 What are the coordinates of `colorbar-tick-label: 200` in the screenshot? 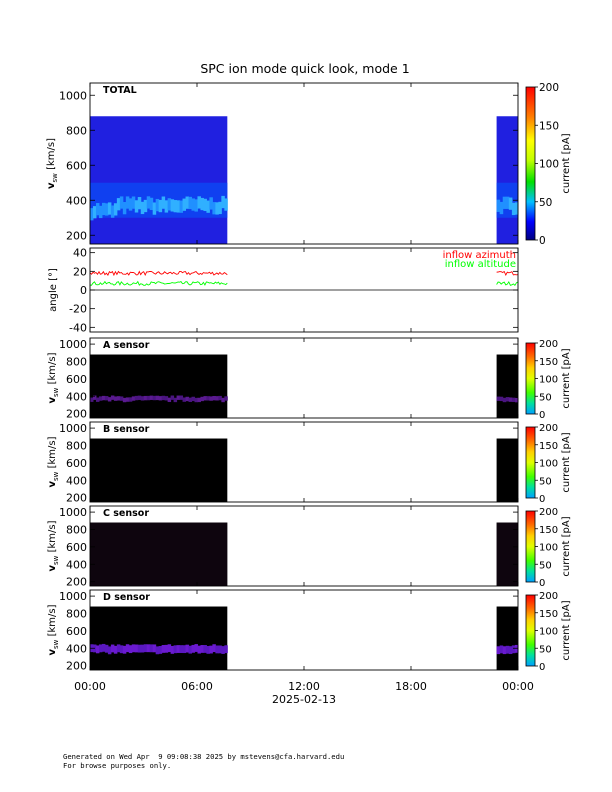 It's located at (548, 428).